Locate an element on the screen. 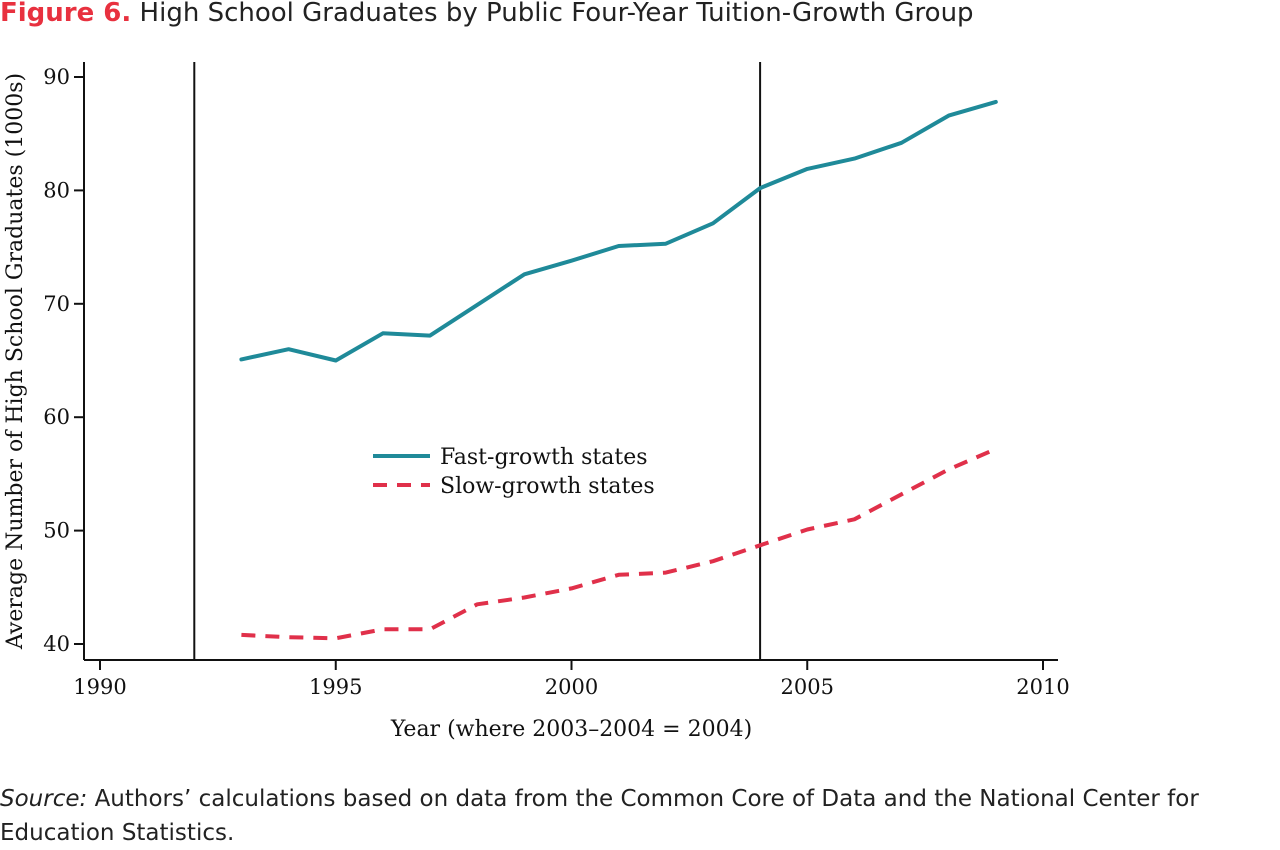  x-tick-label: 1995 is located at coordinates (335, 687).